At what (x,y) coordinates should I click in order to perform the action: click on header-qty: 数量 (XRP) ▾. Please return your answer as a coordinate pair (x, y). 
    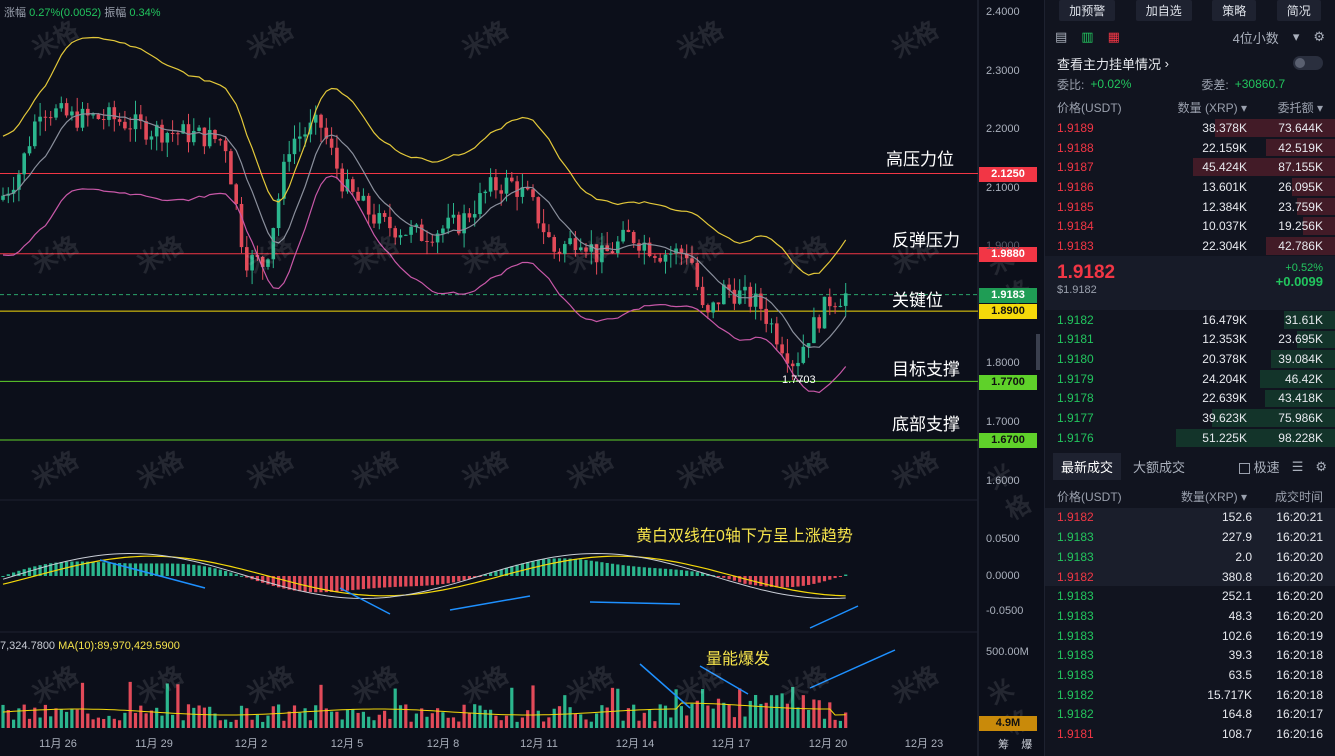
    Looking at the image, I should click on (1212, 107).